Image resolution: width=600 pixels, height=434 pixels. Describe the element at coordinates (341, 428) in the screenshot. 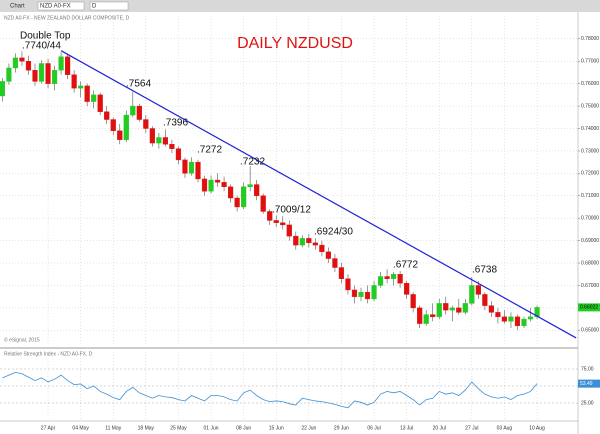

I see `x-tick-label: 29 Jun` at that location.